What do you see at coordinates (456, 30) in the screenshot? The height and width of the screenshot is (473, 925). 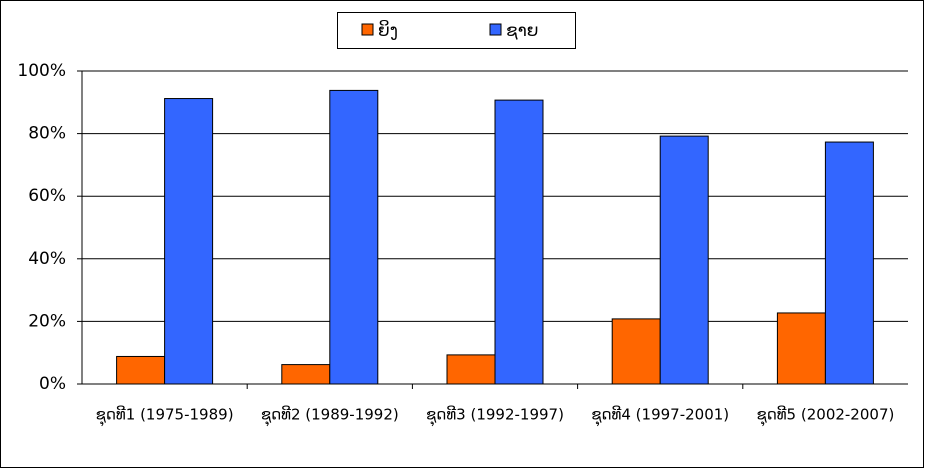 I see `legend-box` at bounding box center [456, 30].